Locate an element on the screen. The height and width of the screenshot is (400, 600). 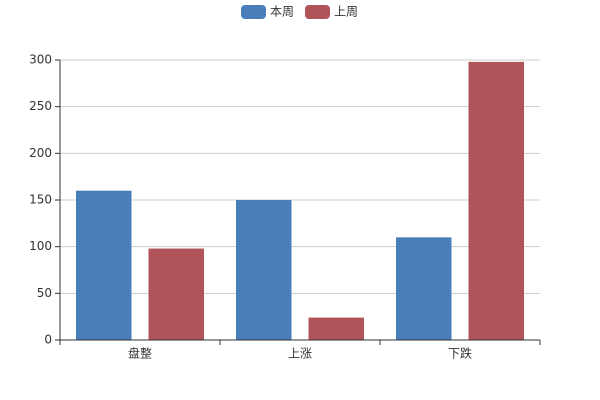
x-tick-label: 上涨 is located at coordinates (300, 353).